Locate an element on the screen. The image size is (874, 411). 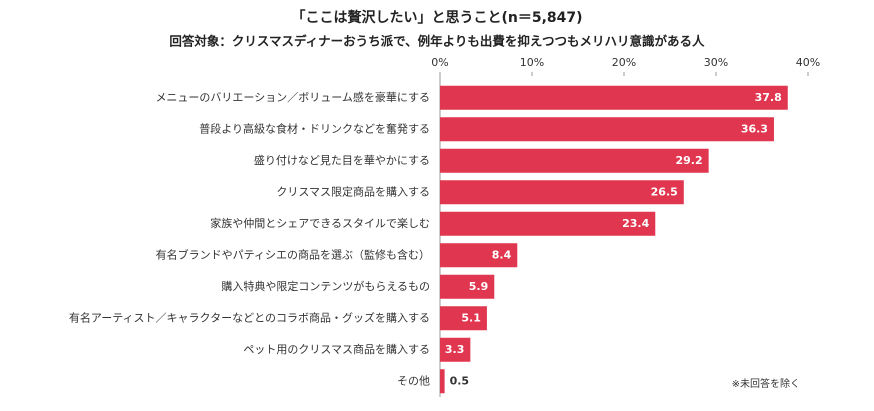
y-tick-label: 家族や仲間とシェアできるスタイルで楽しむ is located at coordinates (320, 223).